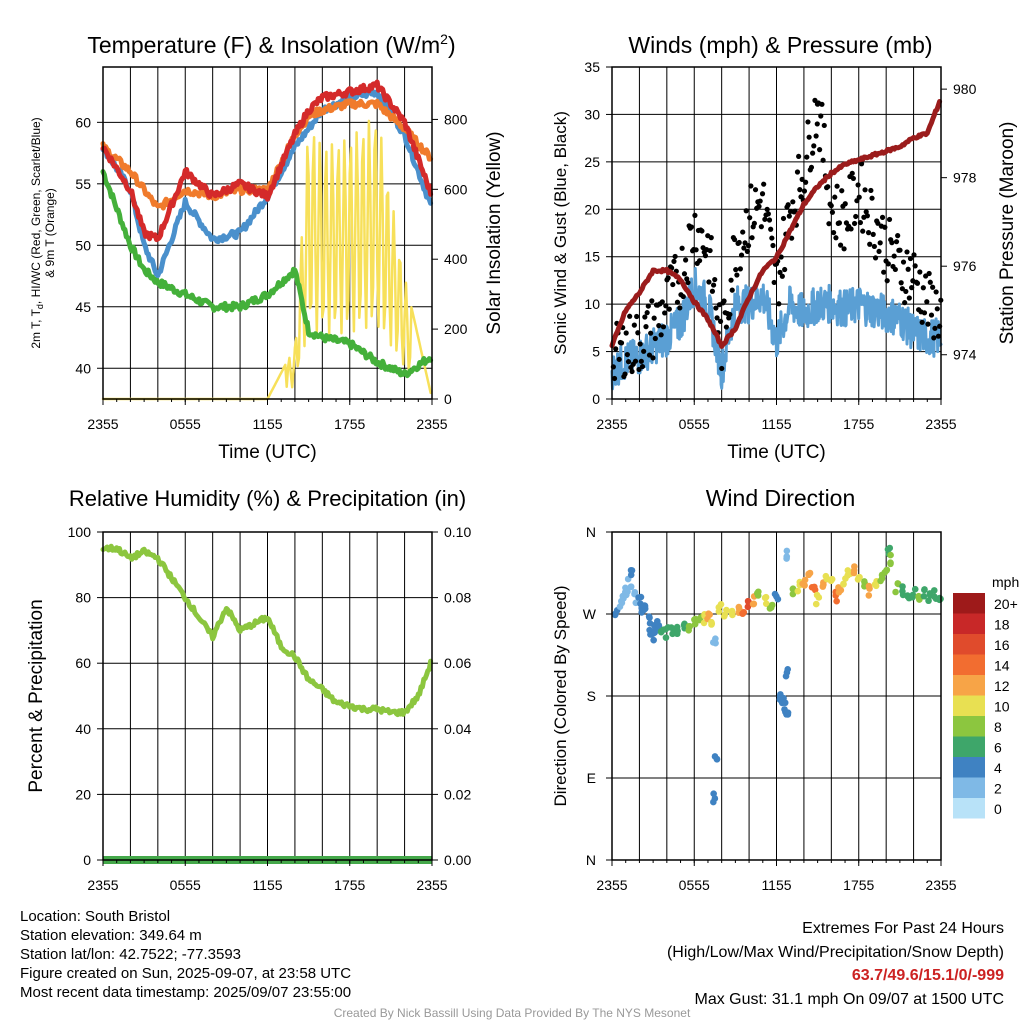  I want to click on rh-ytick-label-left: 20, so click(83, 794).